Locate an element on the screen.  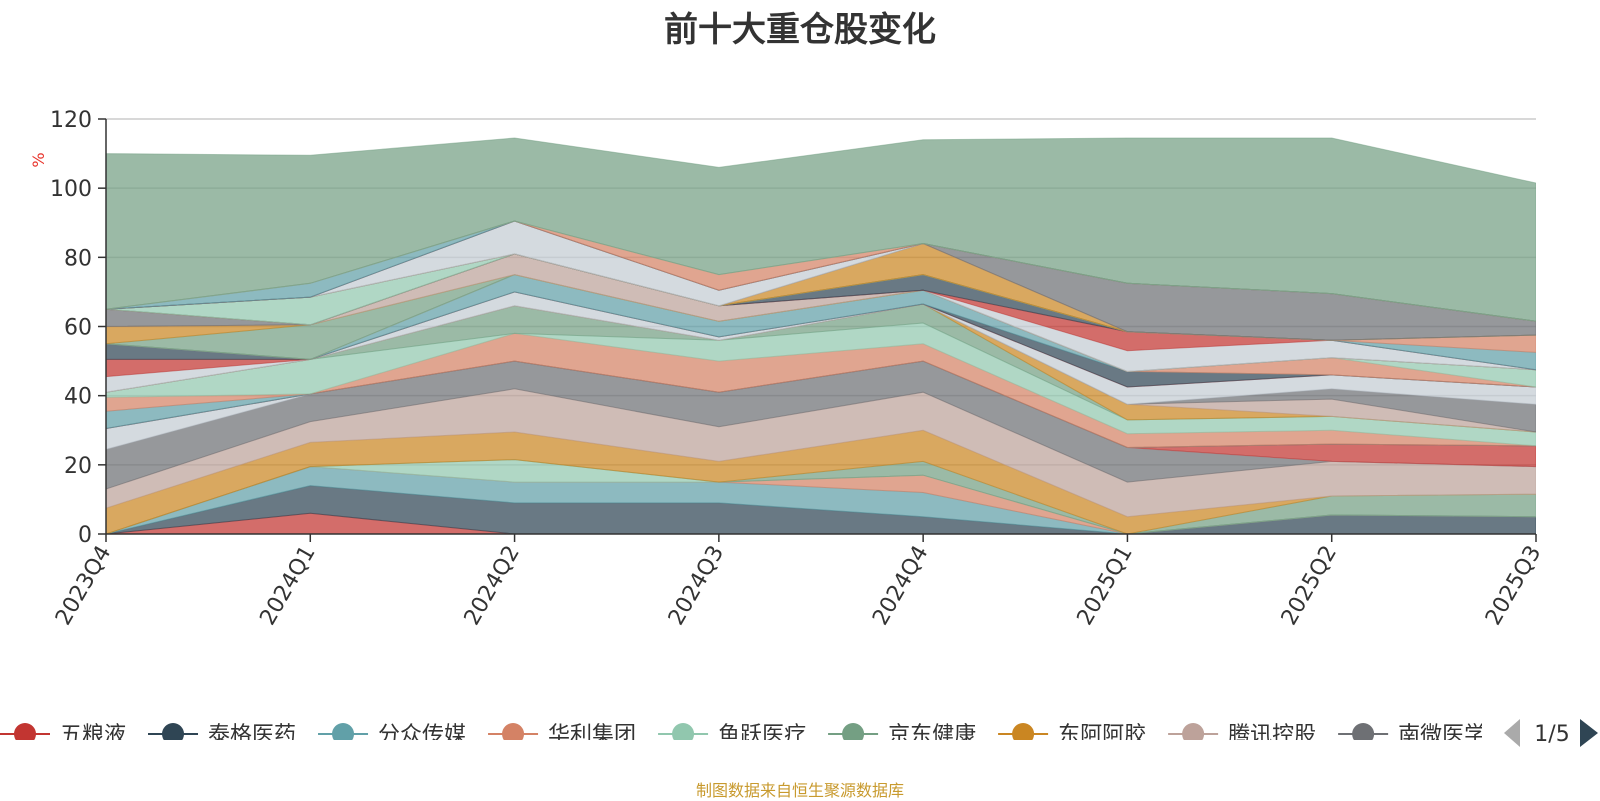
legend-label: 京东健康 is located at coordinates (932, 735).